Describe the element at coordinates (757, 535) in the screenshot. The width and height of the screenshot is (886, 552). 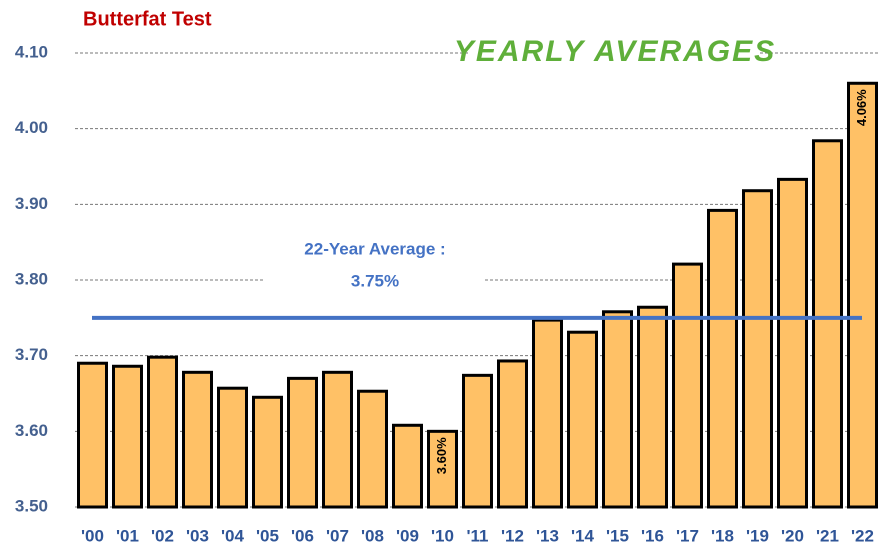
I see `x-tick-label: '19` at that location.